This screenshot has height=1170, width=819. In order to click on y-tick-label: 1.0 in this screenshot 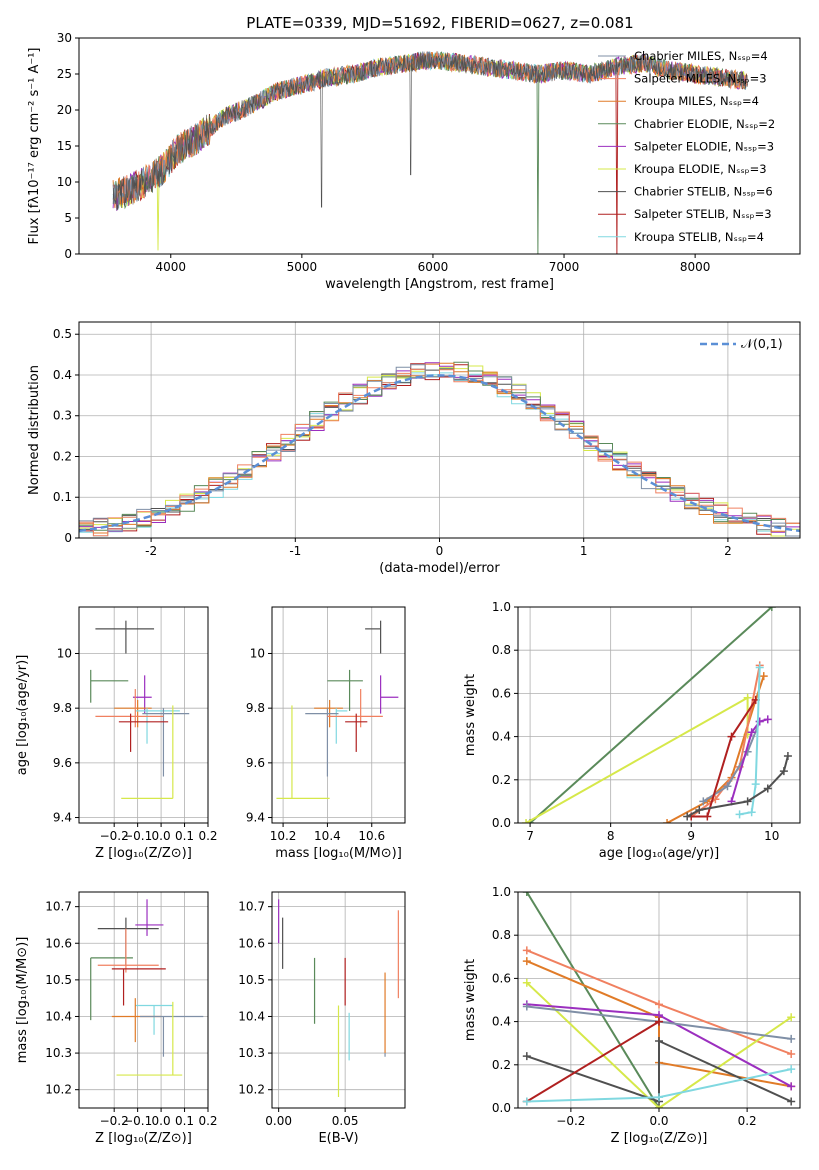, I will do `click(501, 607)`.